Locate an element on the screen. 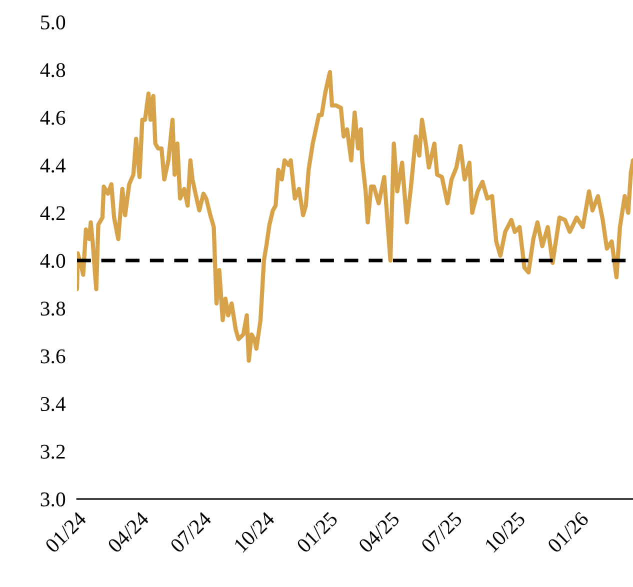 This screenshot has height=587, width=633. y-tick-label: 3.8 is located at coordinates (53, 309).